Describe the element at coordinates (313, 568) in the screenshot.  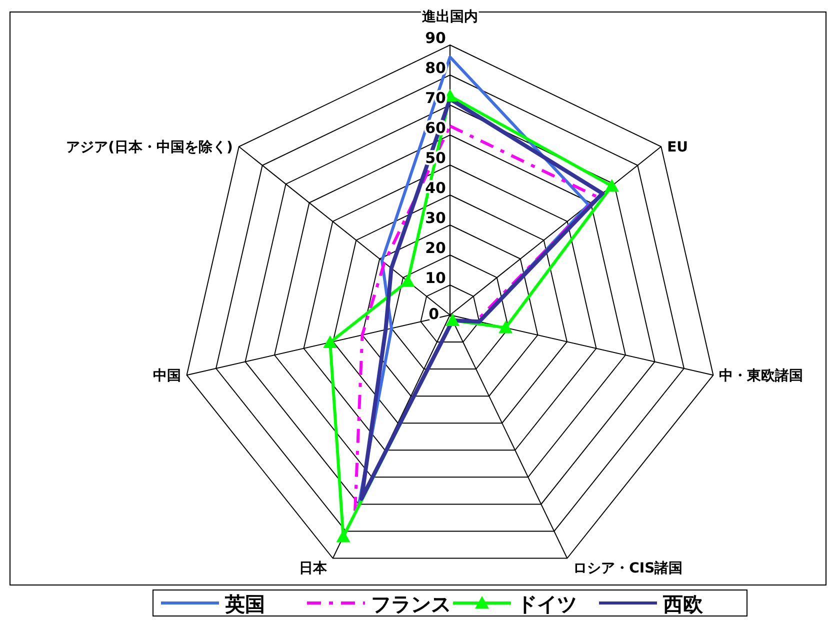
I see `spoke-label: 日本` at that location.